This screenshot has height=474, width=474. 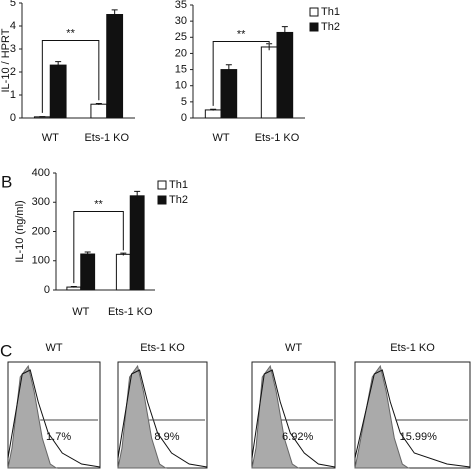 What do you see at coordinates (41, 261) in the screenshot?
I see `y-tick-label: 100` at bounding box center [41, 261].